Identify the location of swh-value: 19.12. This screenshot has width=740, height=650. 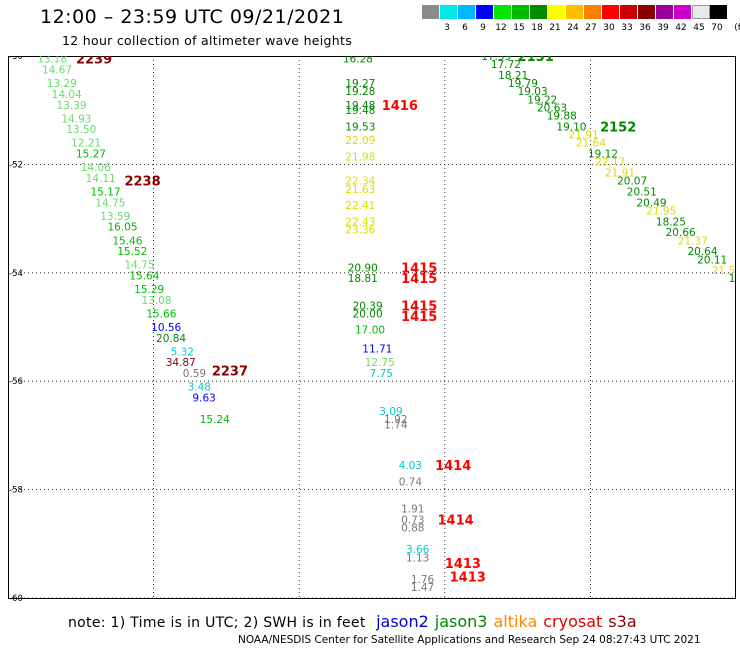
(603, 155).